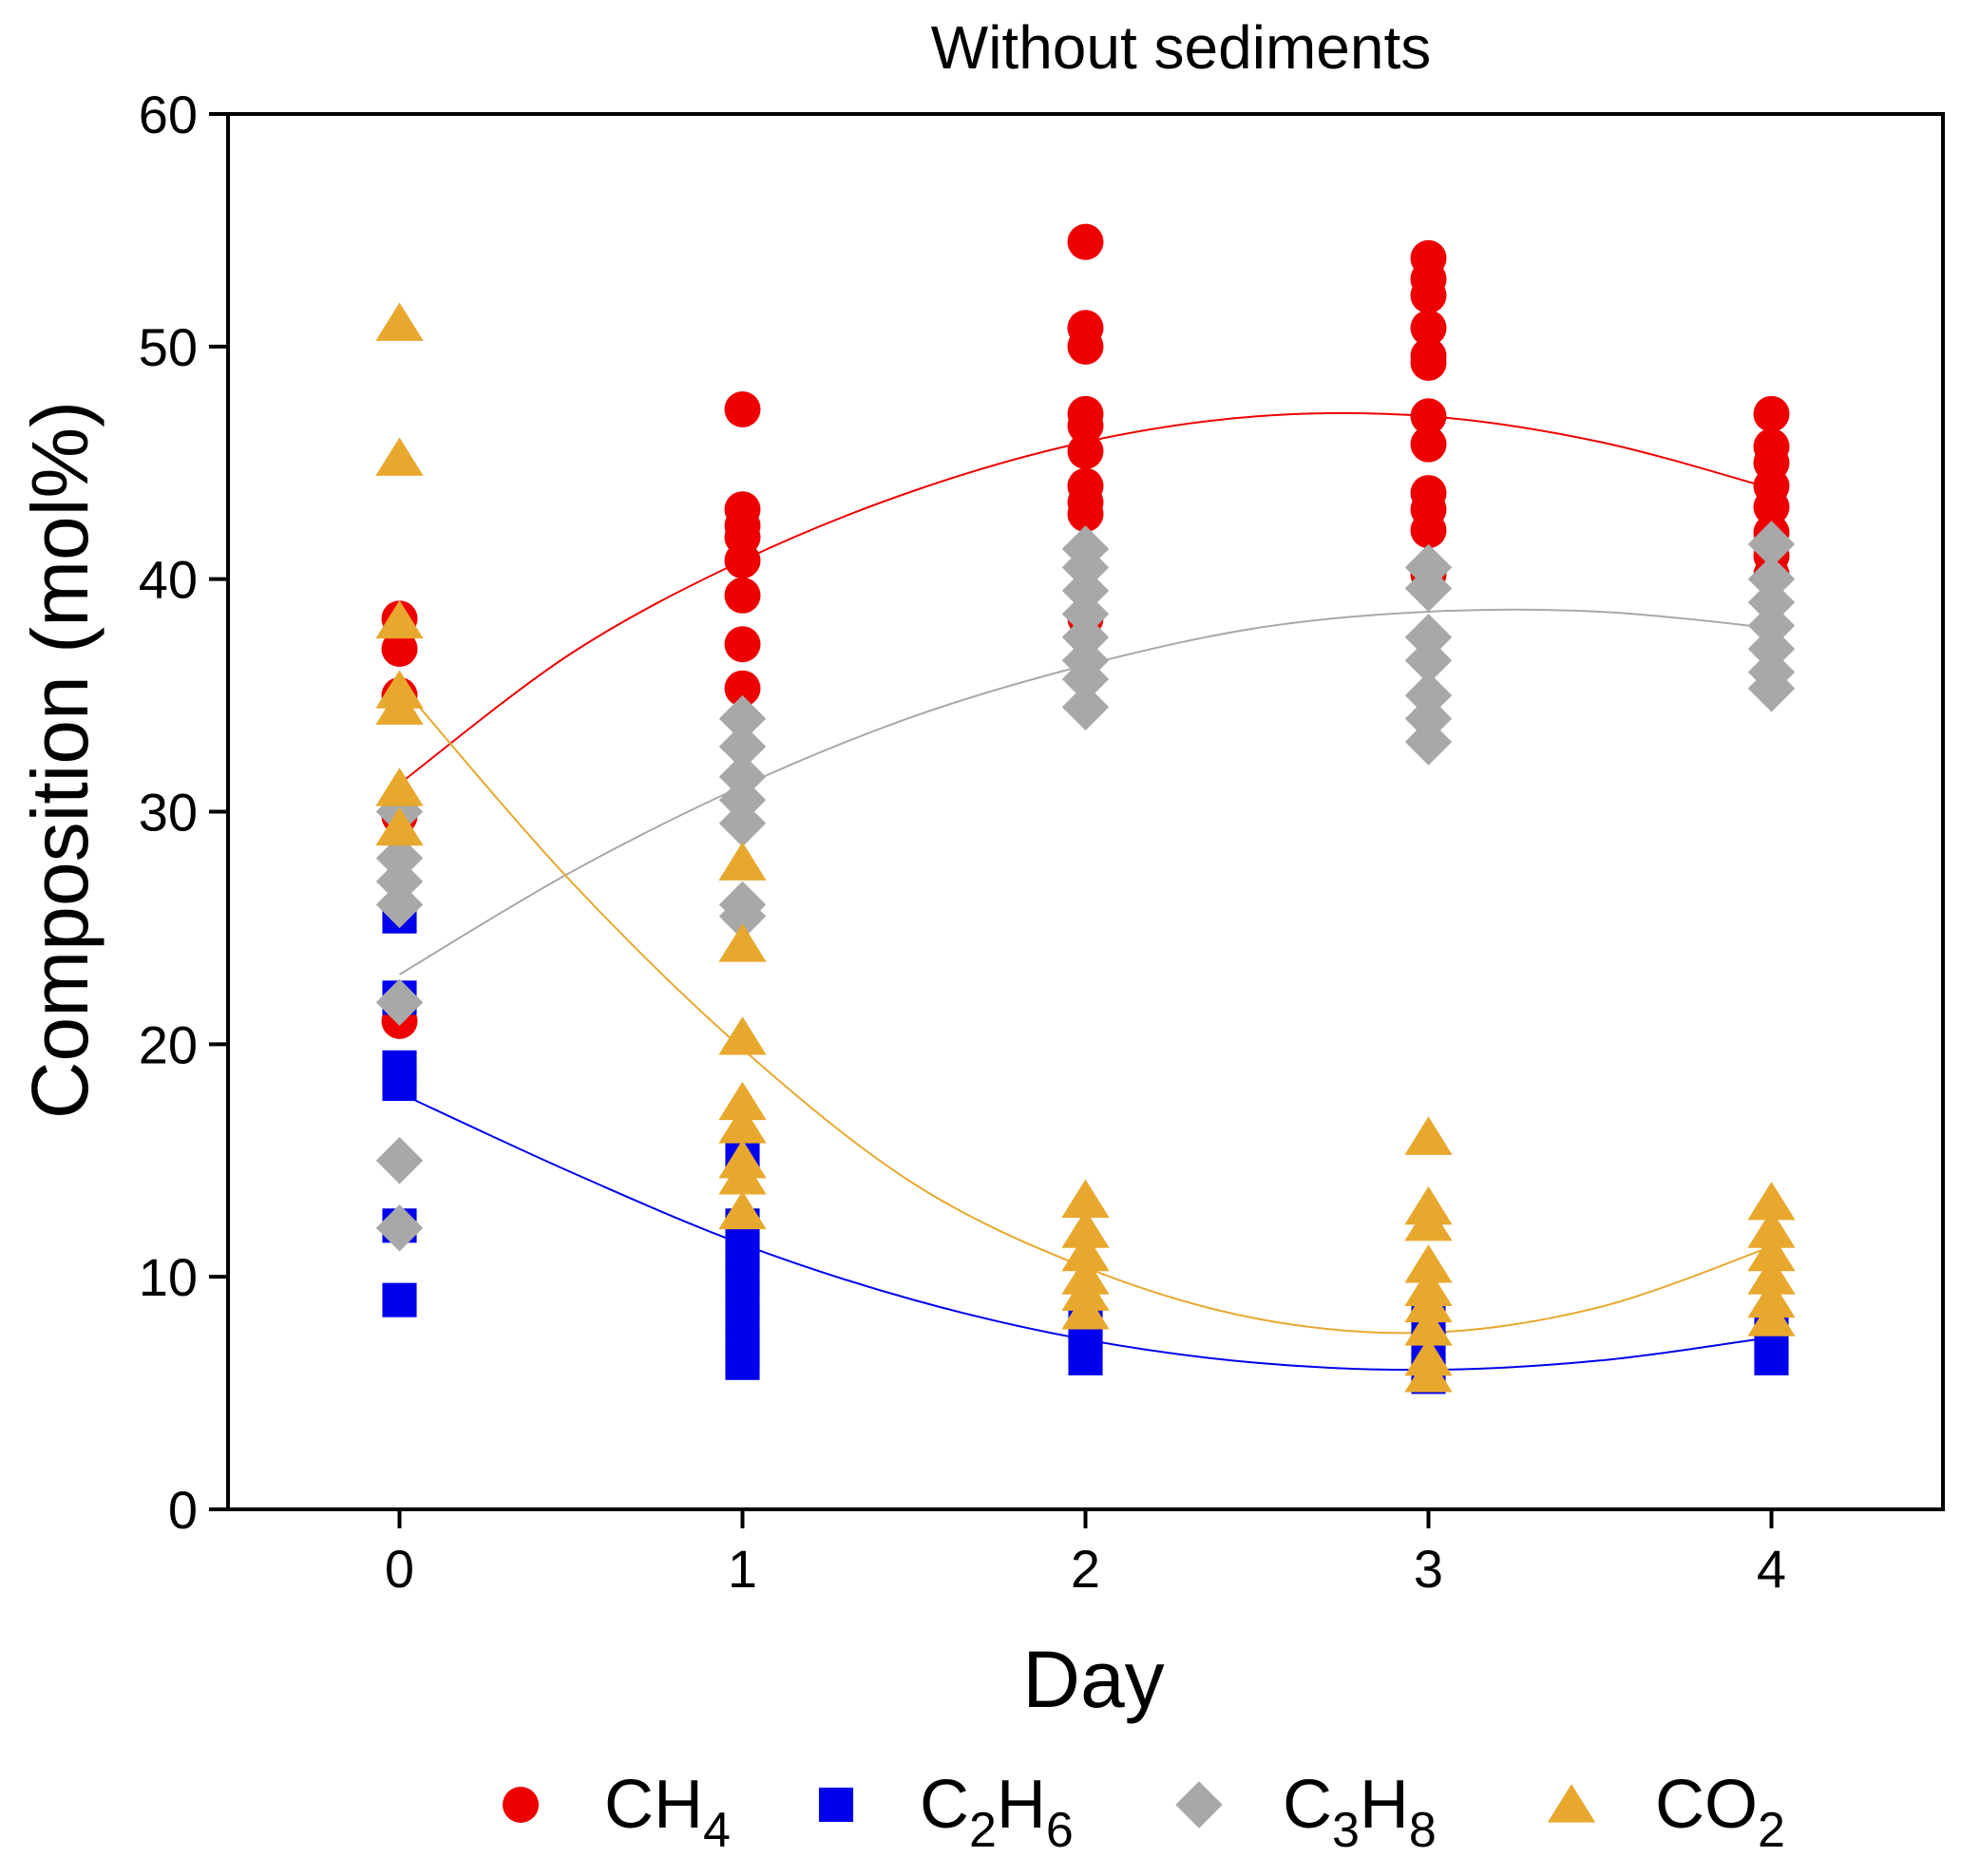 This screenshot has width=1980, height=1876. Describe the element at coordinates (1199, 1805) in the screenshot. I see `legend-marker-c3h8` at that location.